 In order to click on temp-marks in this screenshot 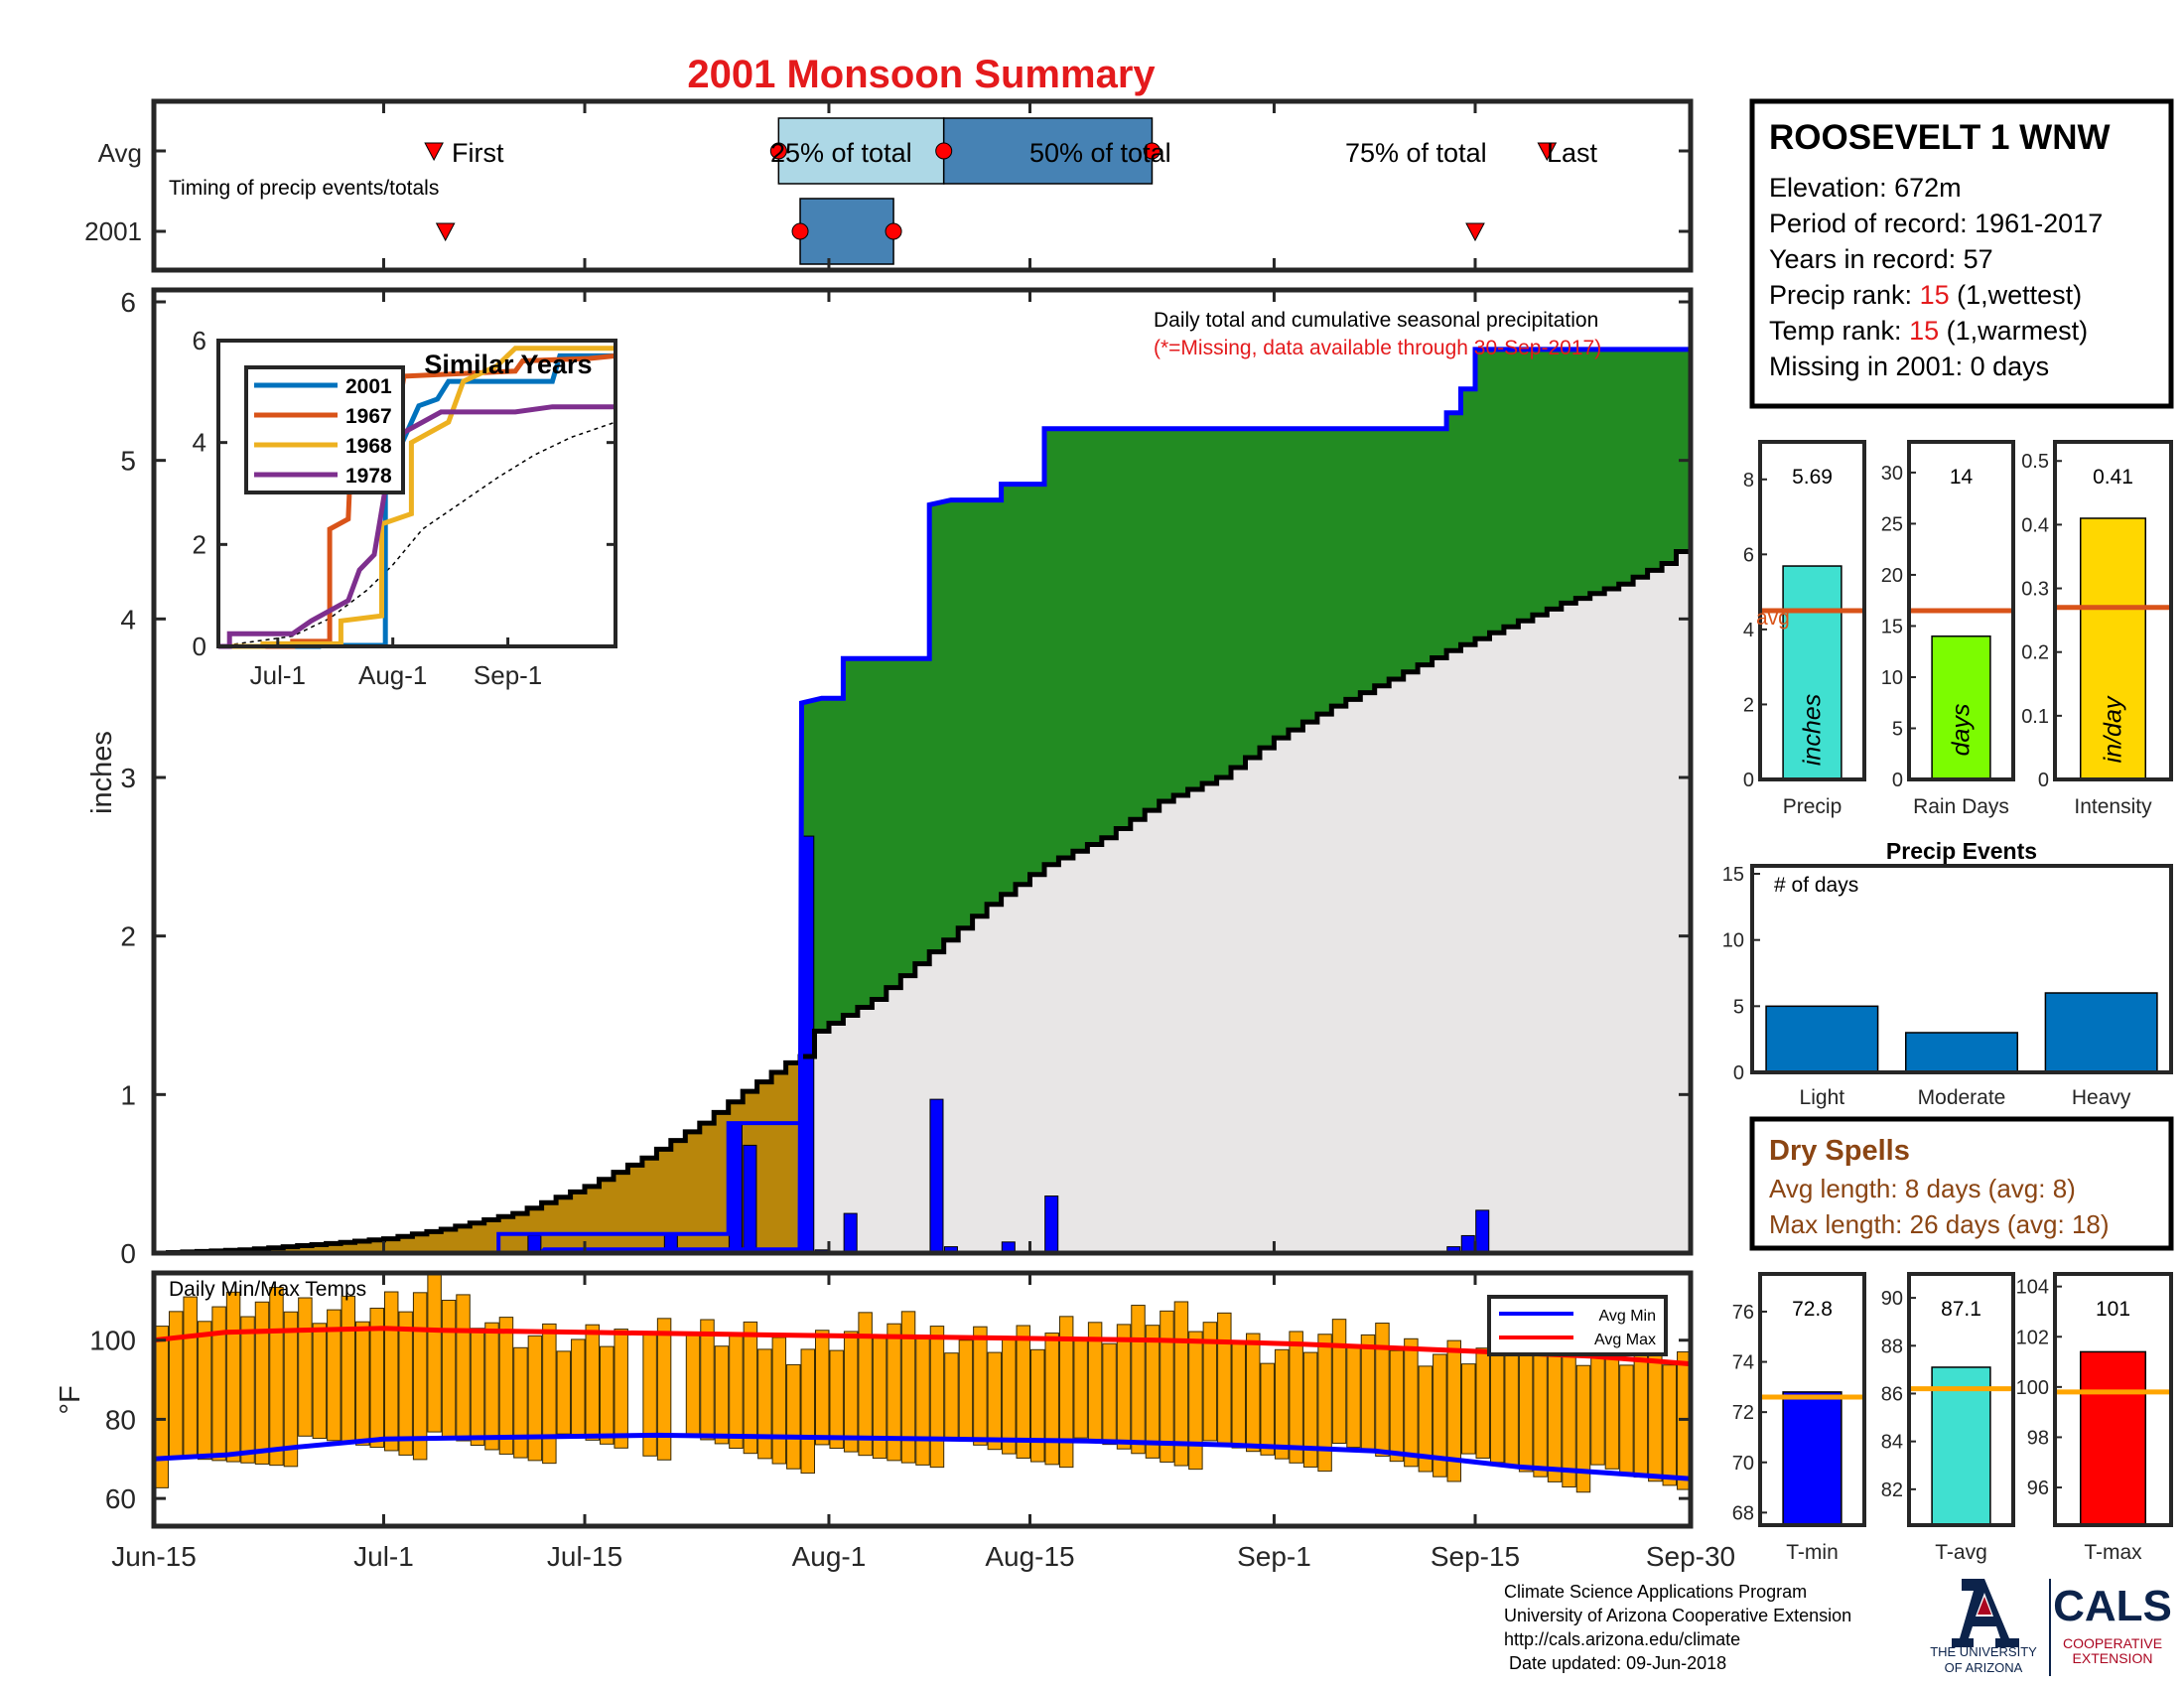, I will do `click(922, 1382)`.